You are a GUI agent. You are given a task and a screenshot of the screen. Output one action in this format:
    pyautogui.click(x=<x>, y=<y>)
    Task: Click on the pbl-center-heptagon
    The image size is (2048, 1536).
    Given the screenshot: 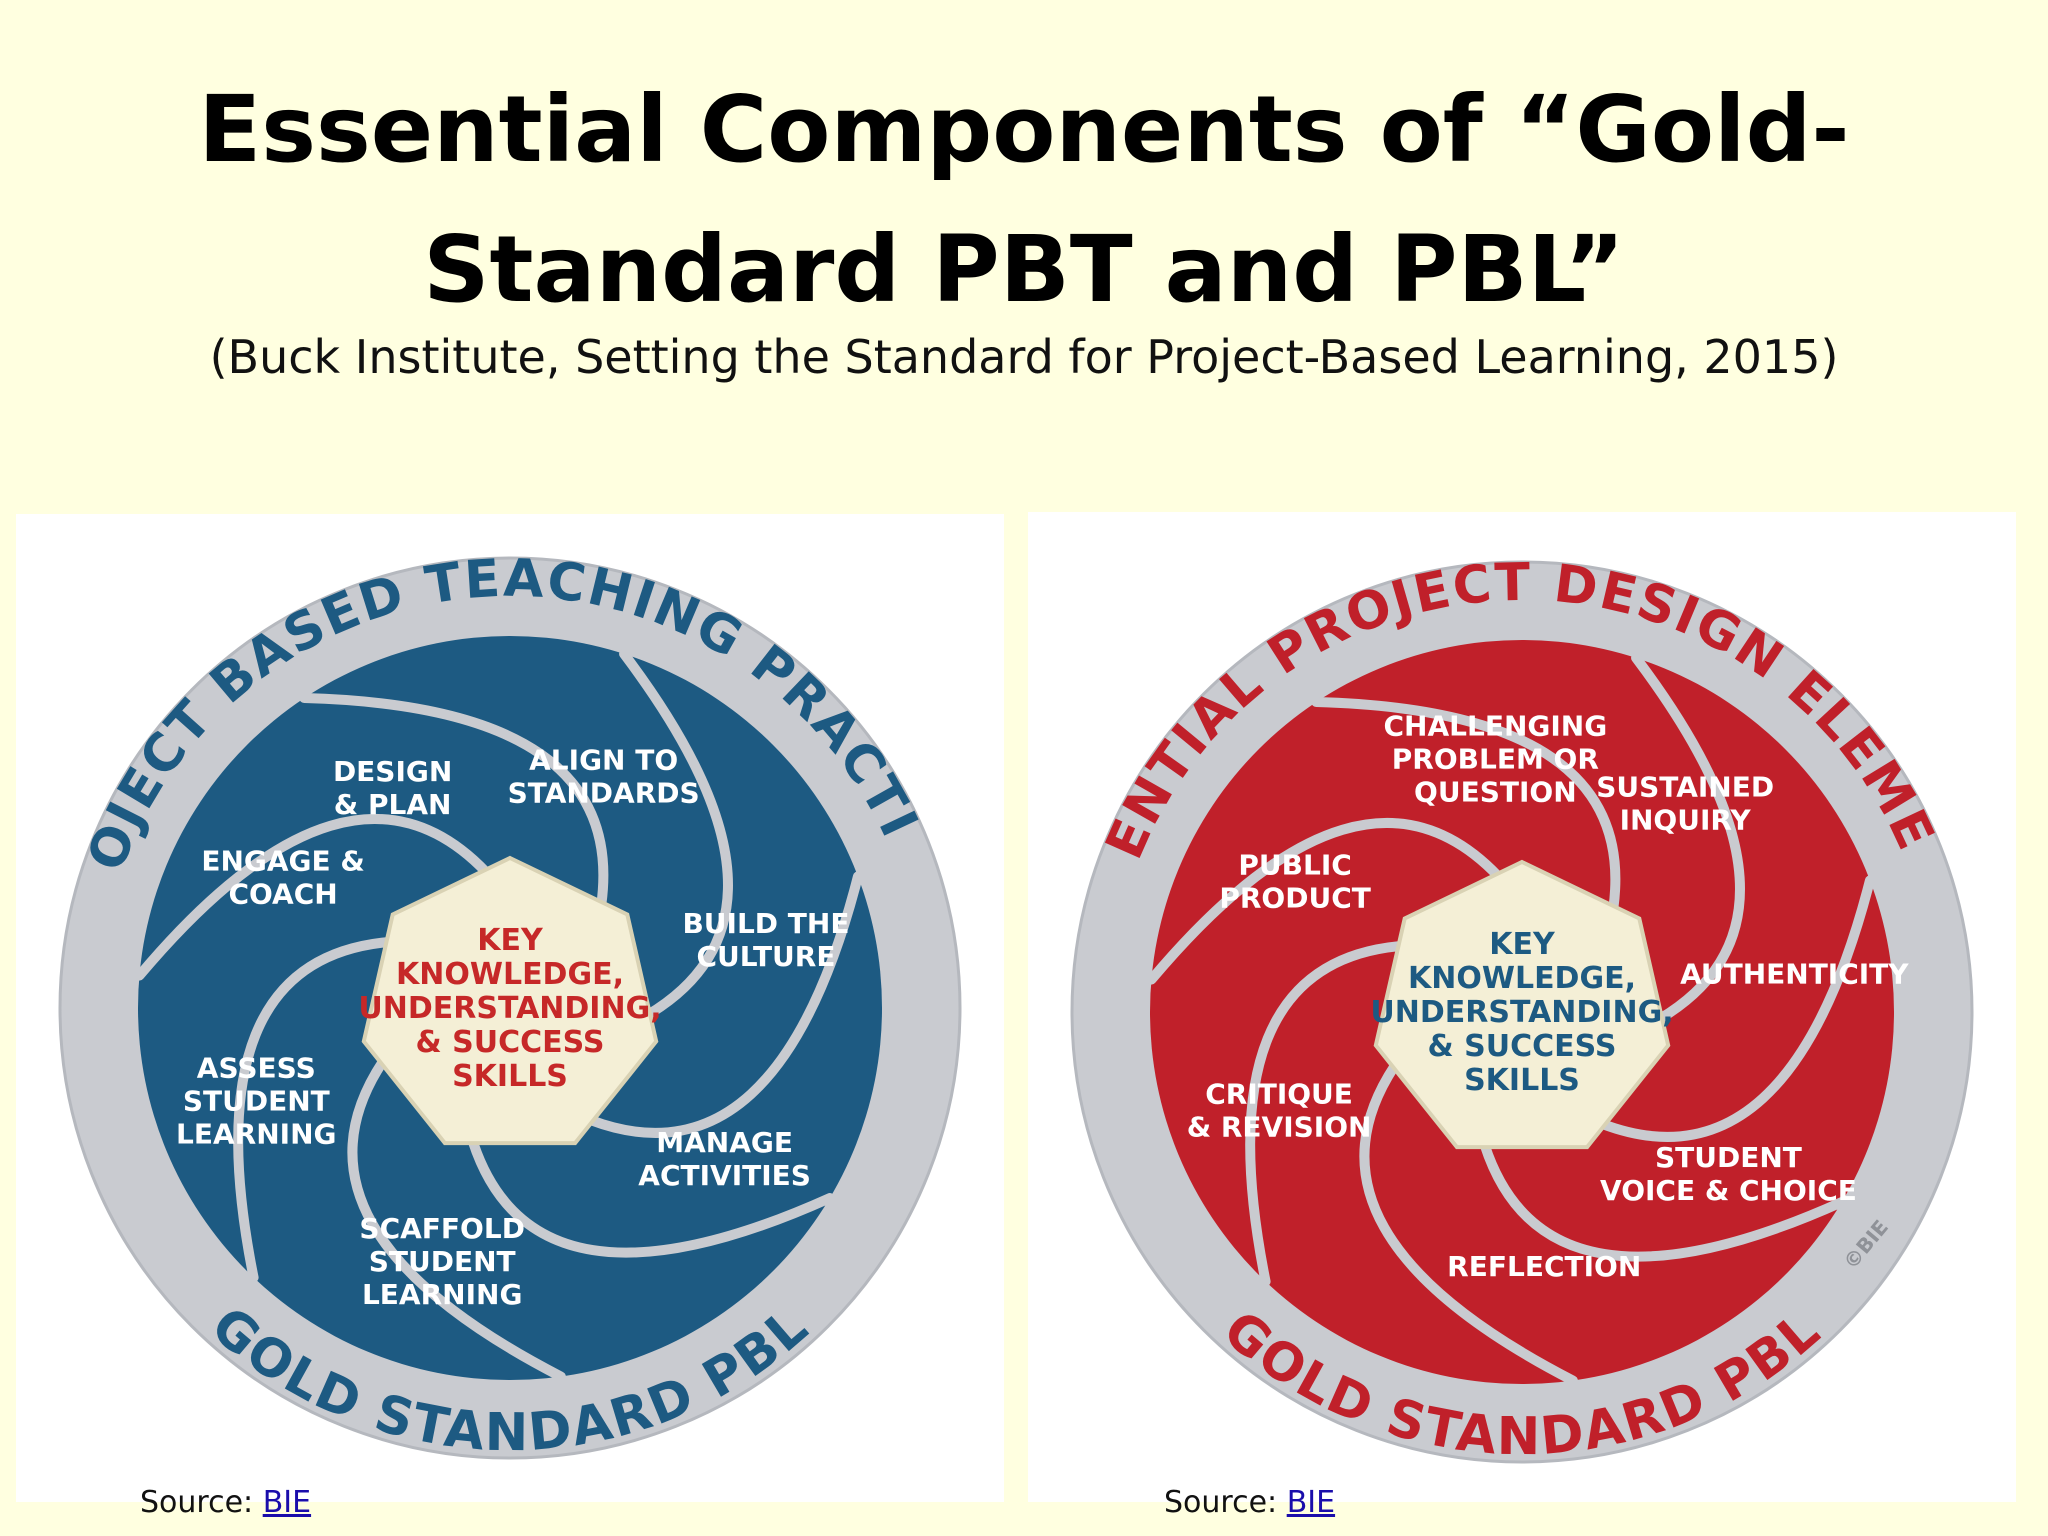 What is the action you would take?
    pyautogui.click(x=1522, y=1004)
    